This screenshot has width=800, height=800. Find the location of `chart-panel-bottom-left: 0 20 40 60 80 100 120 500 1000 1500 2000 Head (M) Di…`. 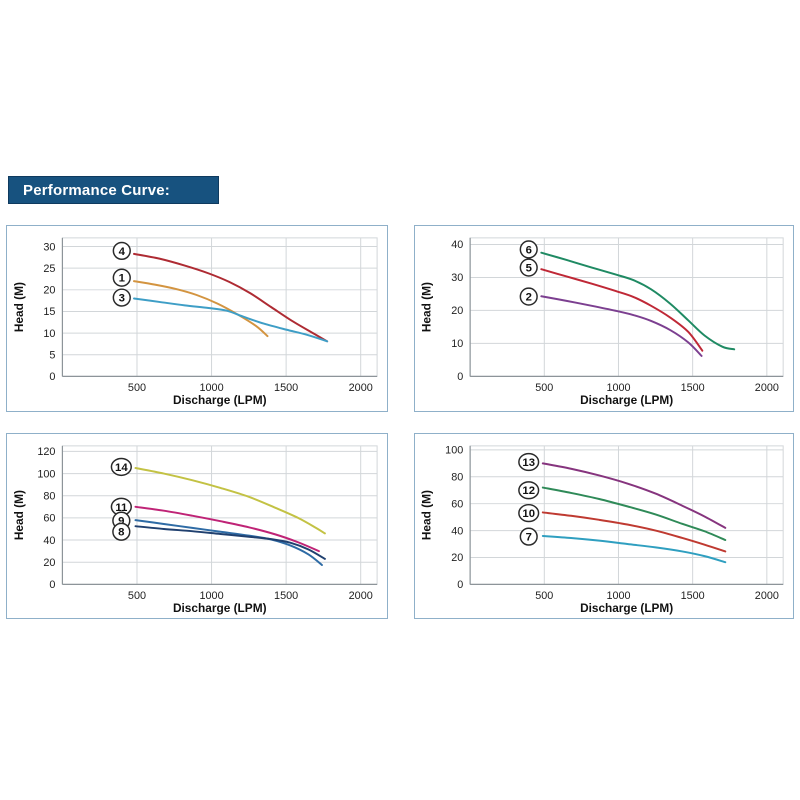

chart-panel-bottom-left: 0 20 40 60 80 100 120 500 1000 1500 2000 Head (M) Di… is located at coordinates (197, 526).